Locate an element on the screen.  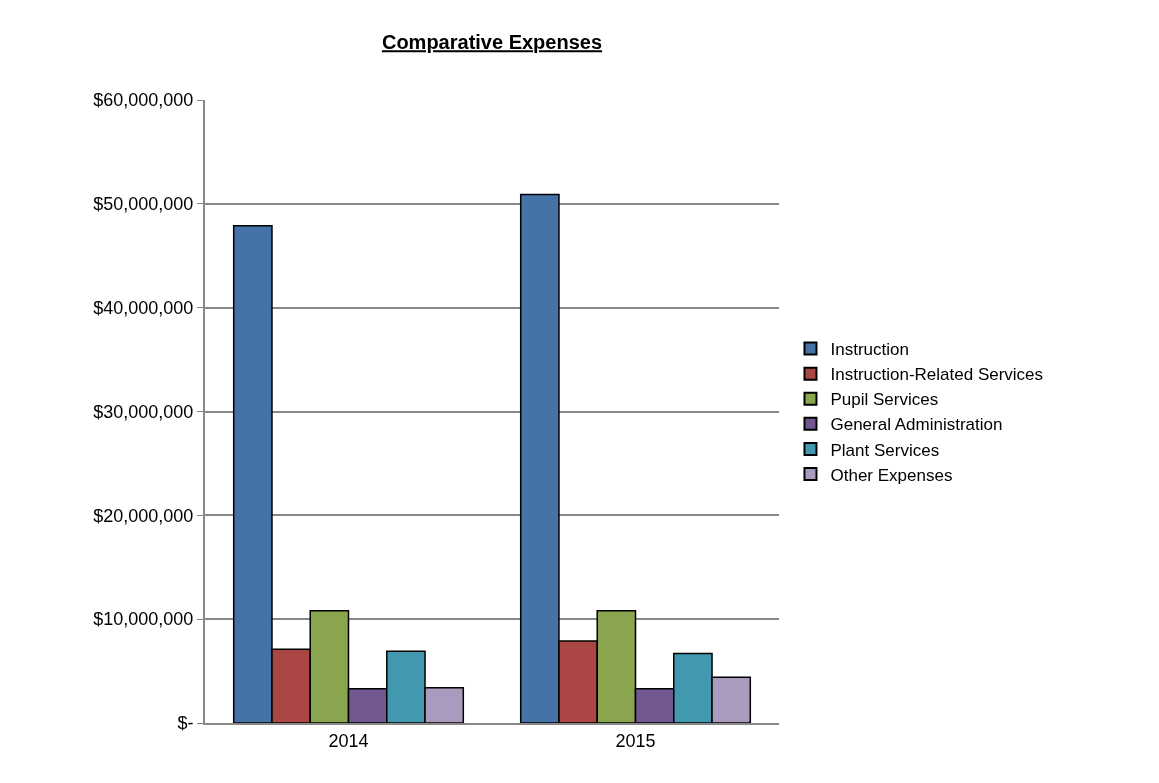
y-tick-label: $- is located at coordinates (185, 723).